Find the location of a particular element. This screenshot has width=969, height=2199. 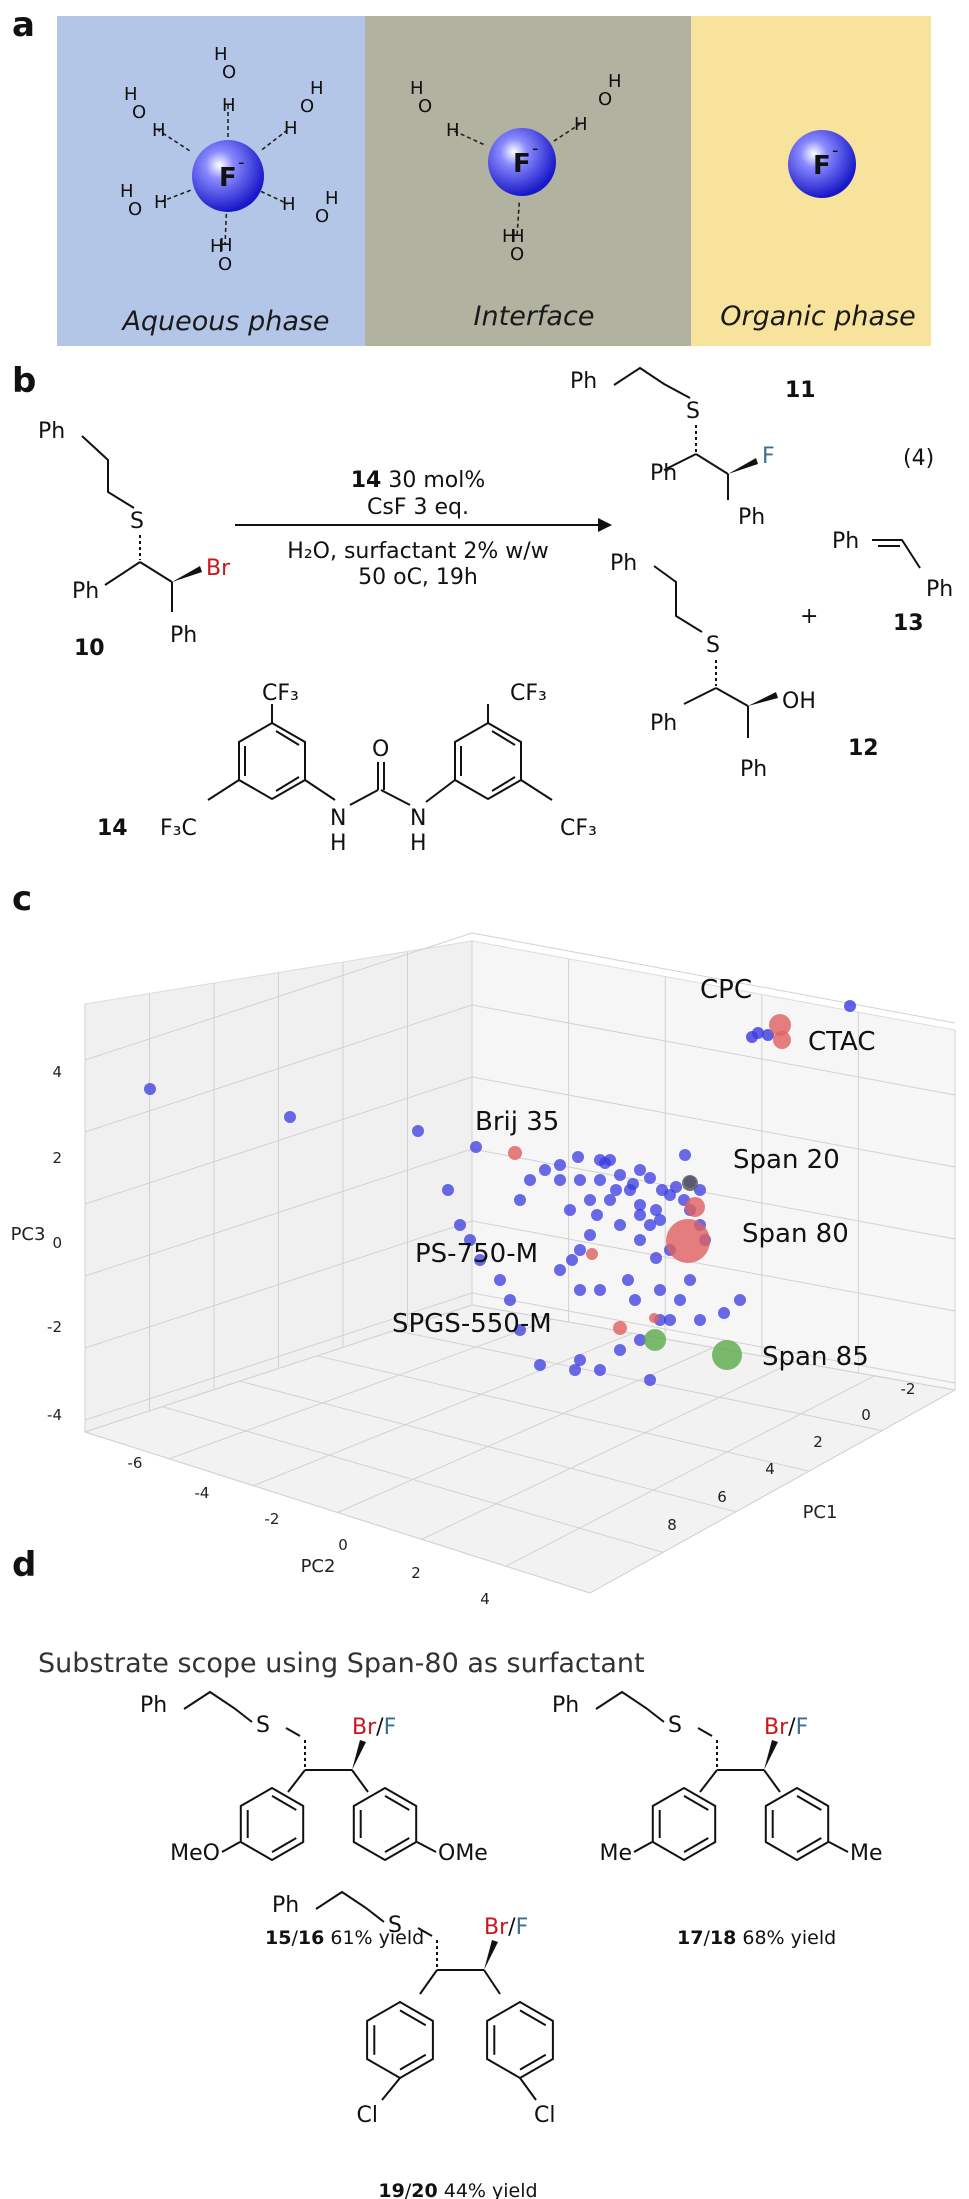

svg-text: 14 is located at coordinates (112, 828).